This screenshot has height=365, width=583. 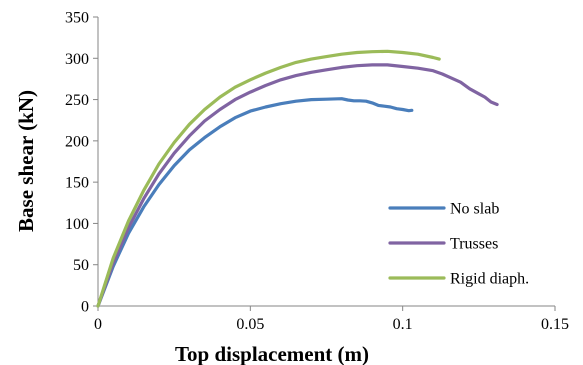 What do you see at coordinates (77, 224) in the screenshot?
I see `y-tick-label: 100` at bounding box center [77, 224].